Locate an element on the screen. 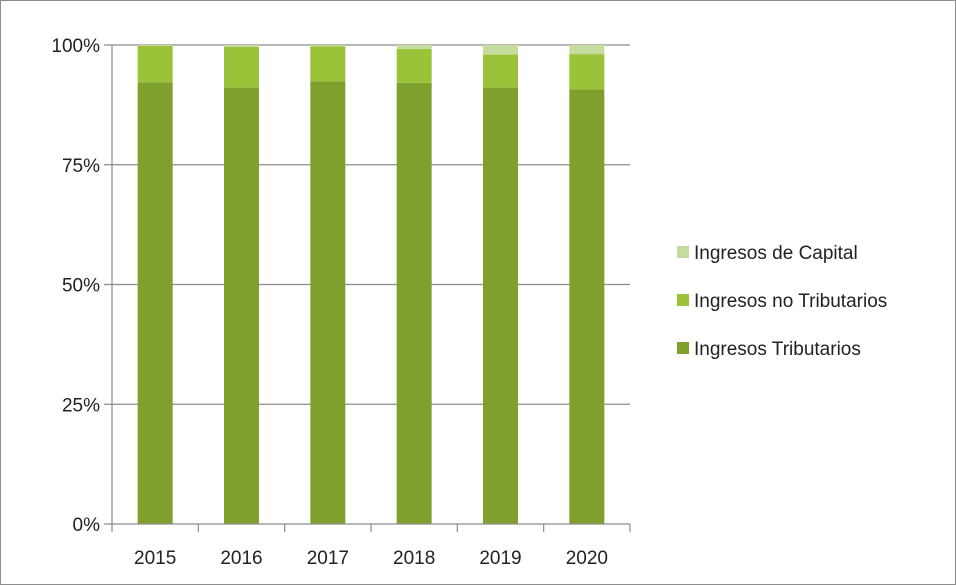 This screenshot has height=585, width=956. y-tick-label: 75% is located at coordinates (81, 166).